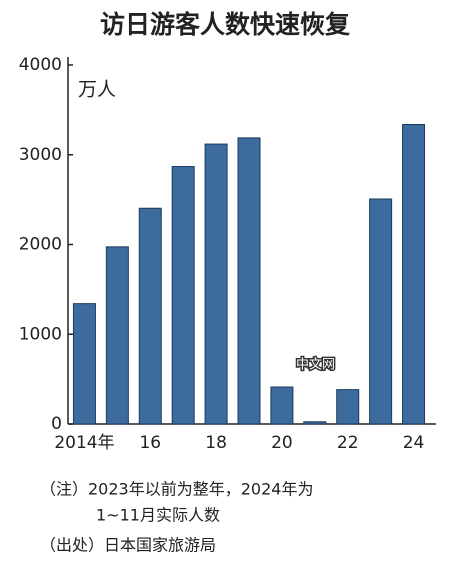 The height and width of the screenshot is (571, 450). I want to click on watermark: 中文网, so click(315, 365).